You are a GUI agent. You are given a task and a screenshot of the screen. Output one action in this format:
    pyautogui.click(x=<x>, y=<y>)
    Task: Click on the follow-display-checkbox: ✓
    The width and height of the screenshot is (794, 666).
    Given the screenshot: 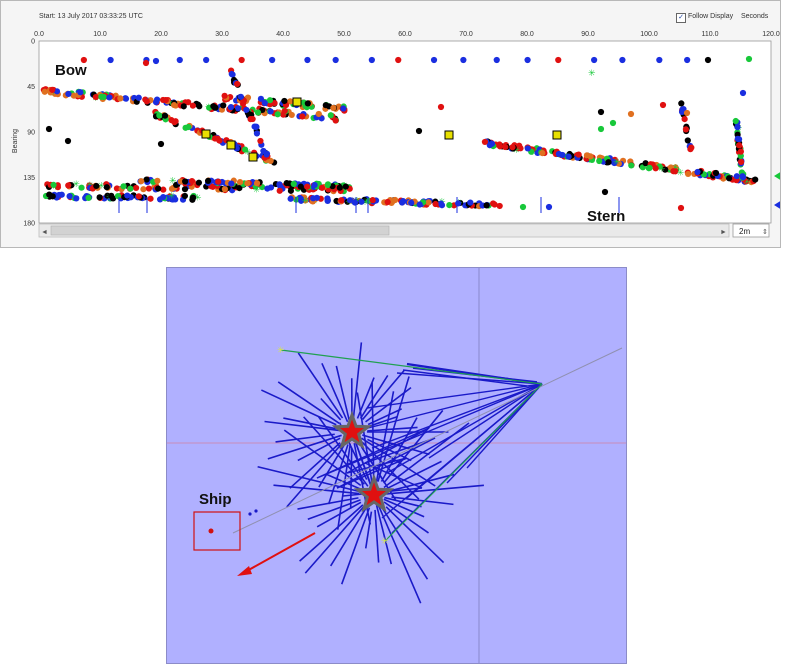 What is the action you would take?
    pyautogui.click(x=681, y=18)
    